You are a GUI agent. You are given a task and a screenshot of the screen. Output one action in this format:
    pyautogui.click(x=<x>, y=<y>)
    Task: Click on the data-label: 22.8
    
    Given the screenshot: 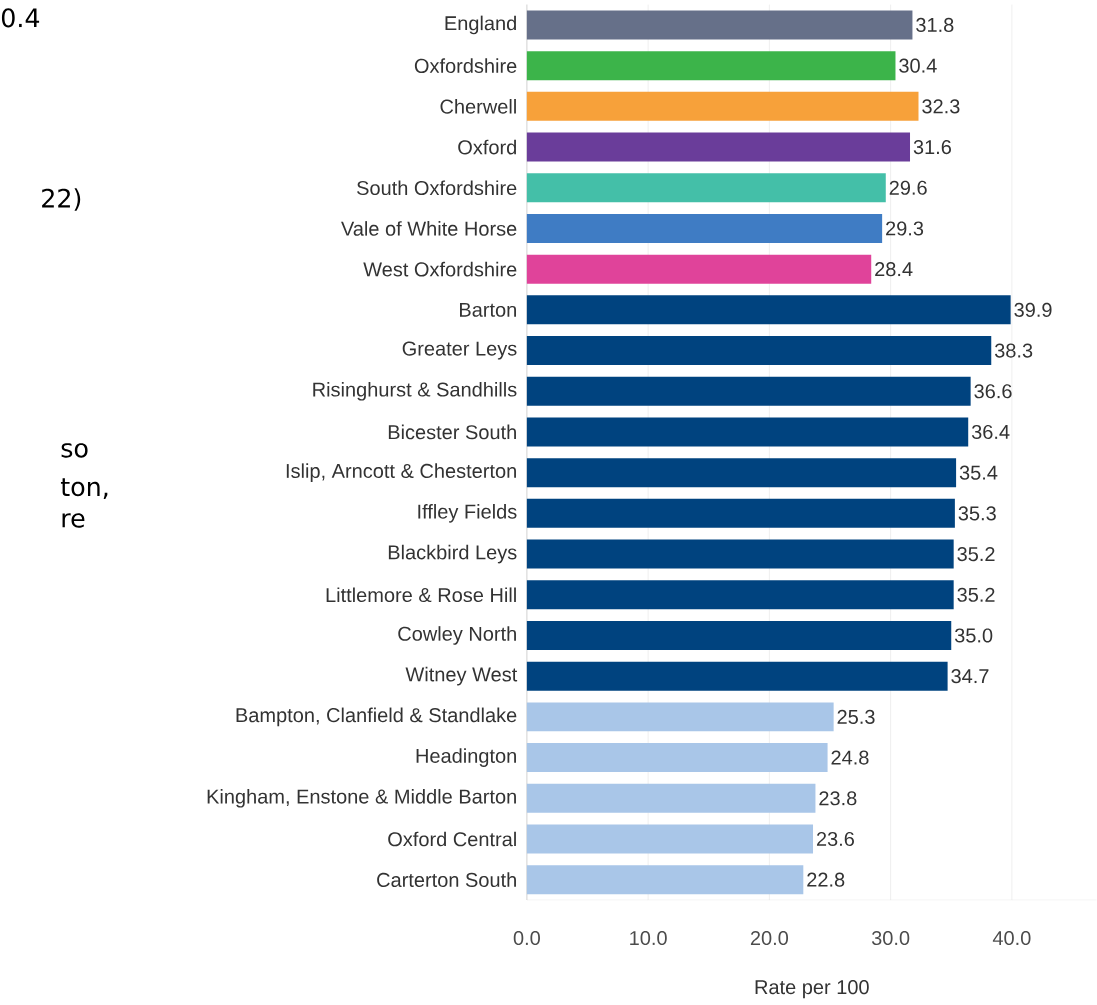 What is the action you would take?
    pyautogui.click(x=826, y=879)
    